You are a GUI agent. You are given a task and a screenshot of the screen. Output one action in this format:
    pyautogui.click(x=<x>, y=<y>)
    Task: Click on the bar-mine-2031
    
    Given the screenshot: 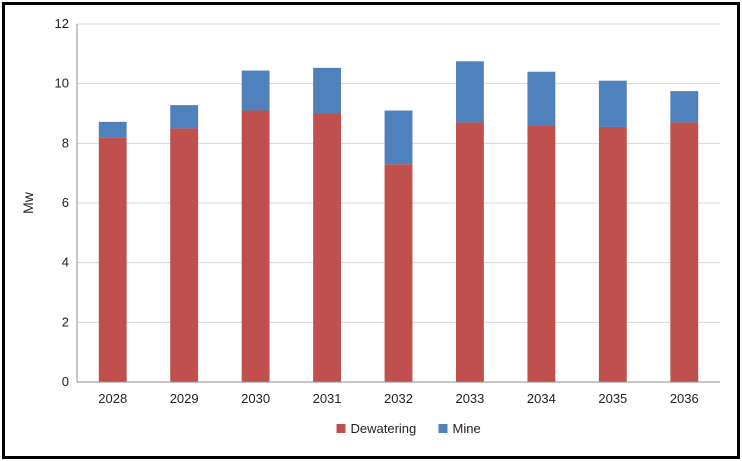 What is the action you would take?
    pyautogui.click(x=327, y=90)
    